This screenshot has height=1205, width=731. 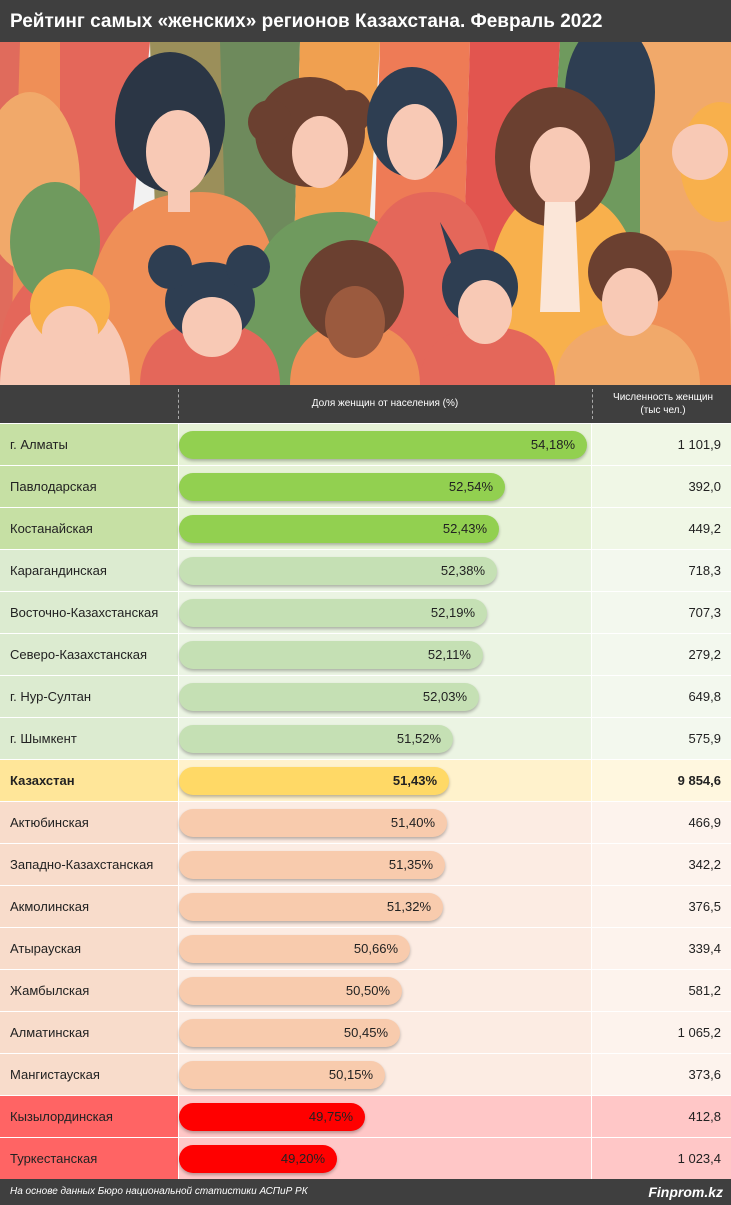 What do you see at coordinates (408, 906) in the screenshot?
I see `share-value-label: 51,32%` at bounding box center [408, 906].